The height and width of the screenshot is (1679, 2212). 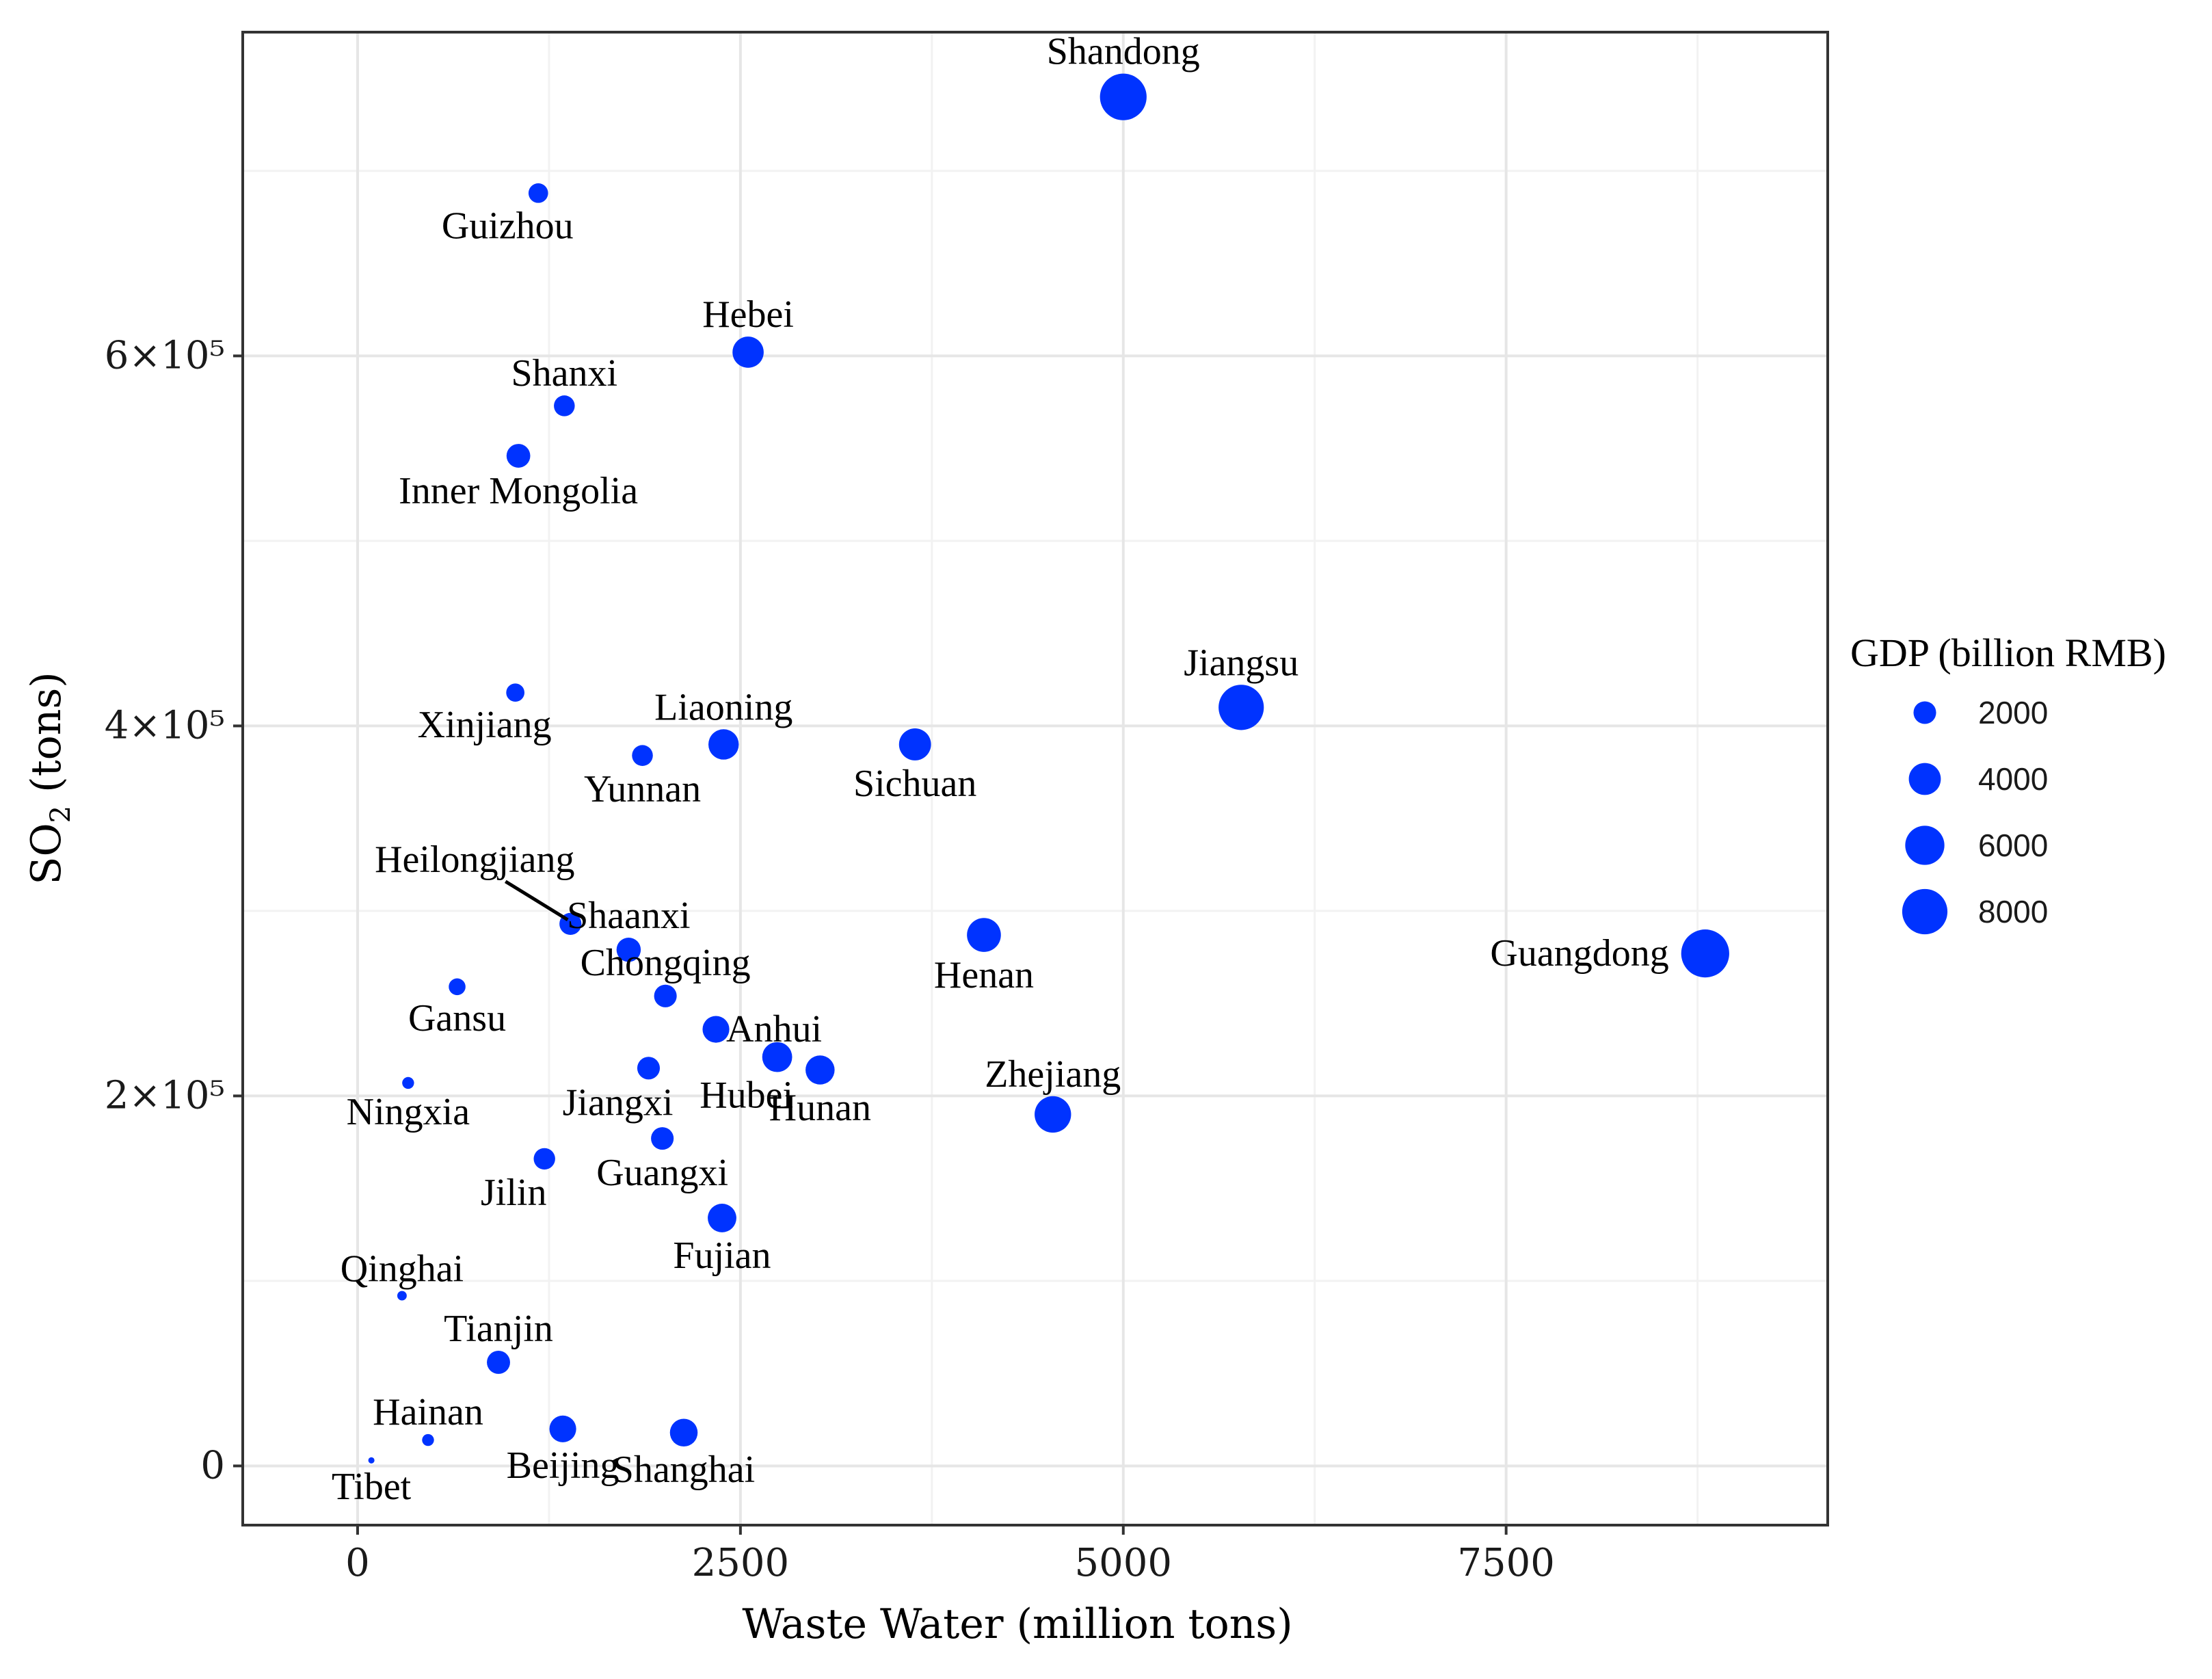 I want to click on point-label: Anhui, so click(x=774, y=1029).